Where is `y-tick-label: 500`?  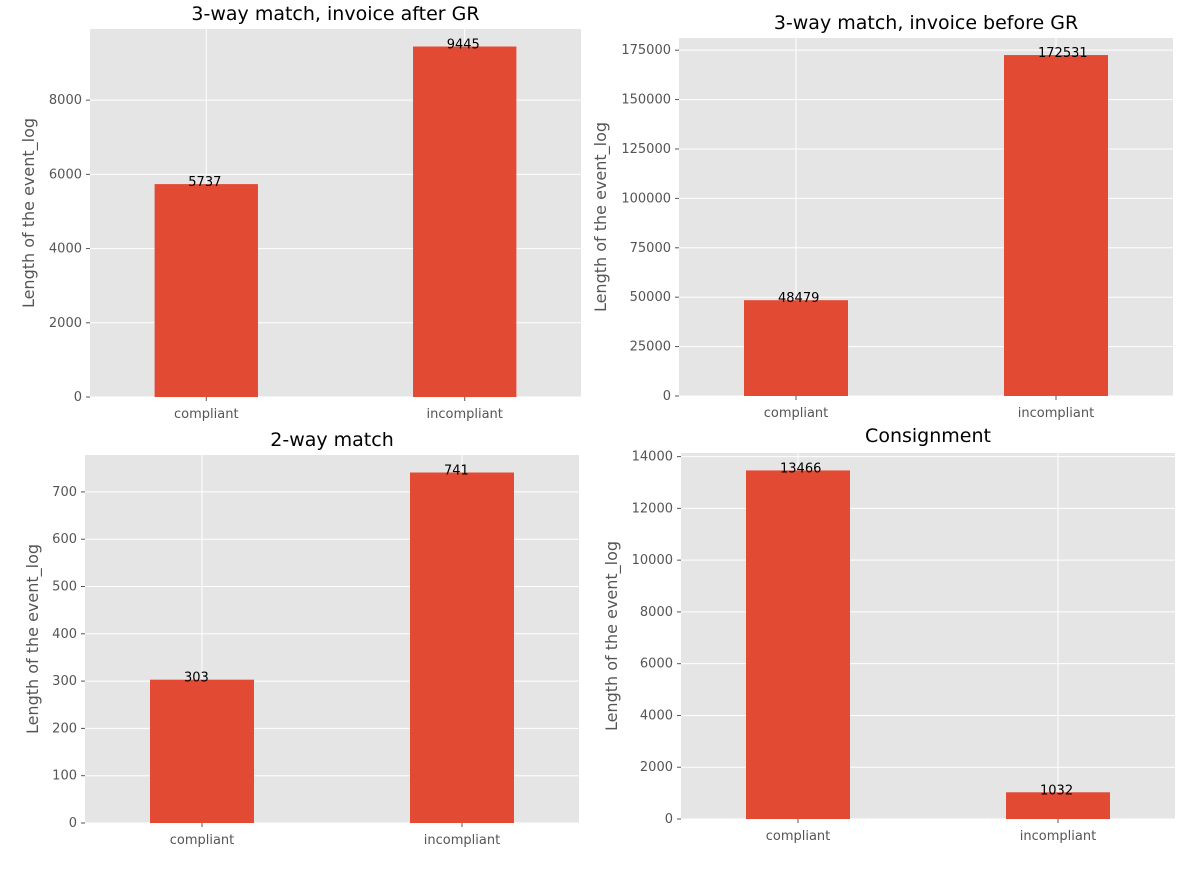 y-tick-label: 500 is located at coordinates (64, 586).